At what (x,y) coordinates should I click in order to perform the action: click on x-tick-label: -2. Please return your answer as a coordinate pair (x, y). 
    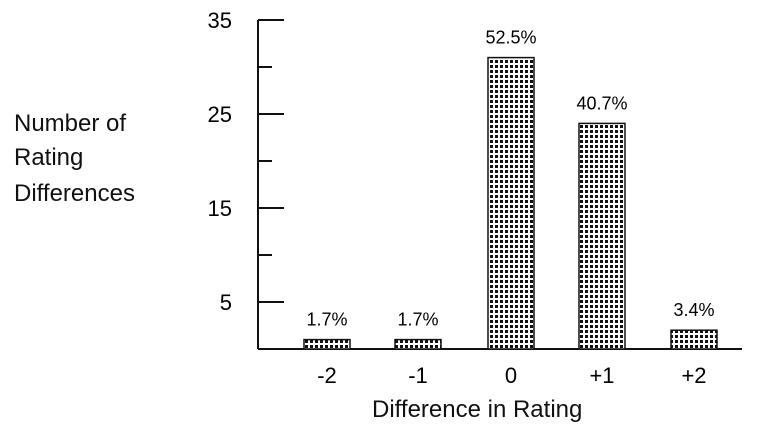
    Looking at the image, I should click on (327, 375).